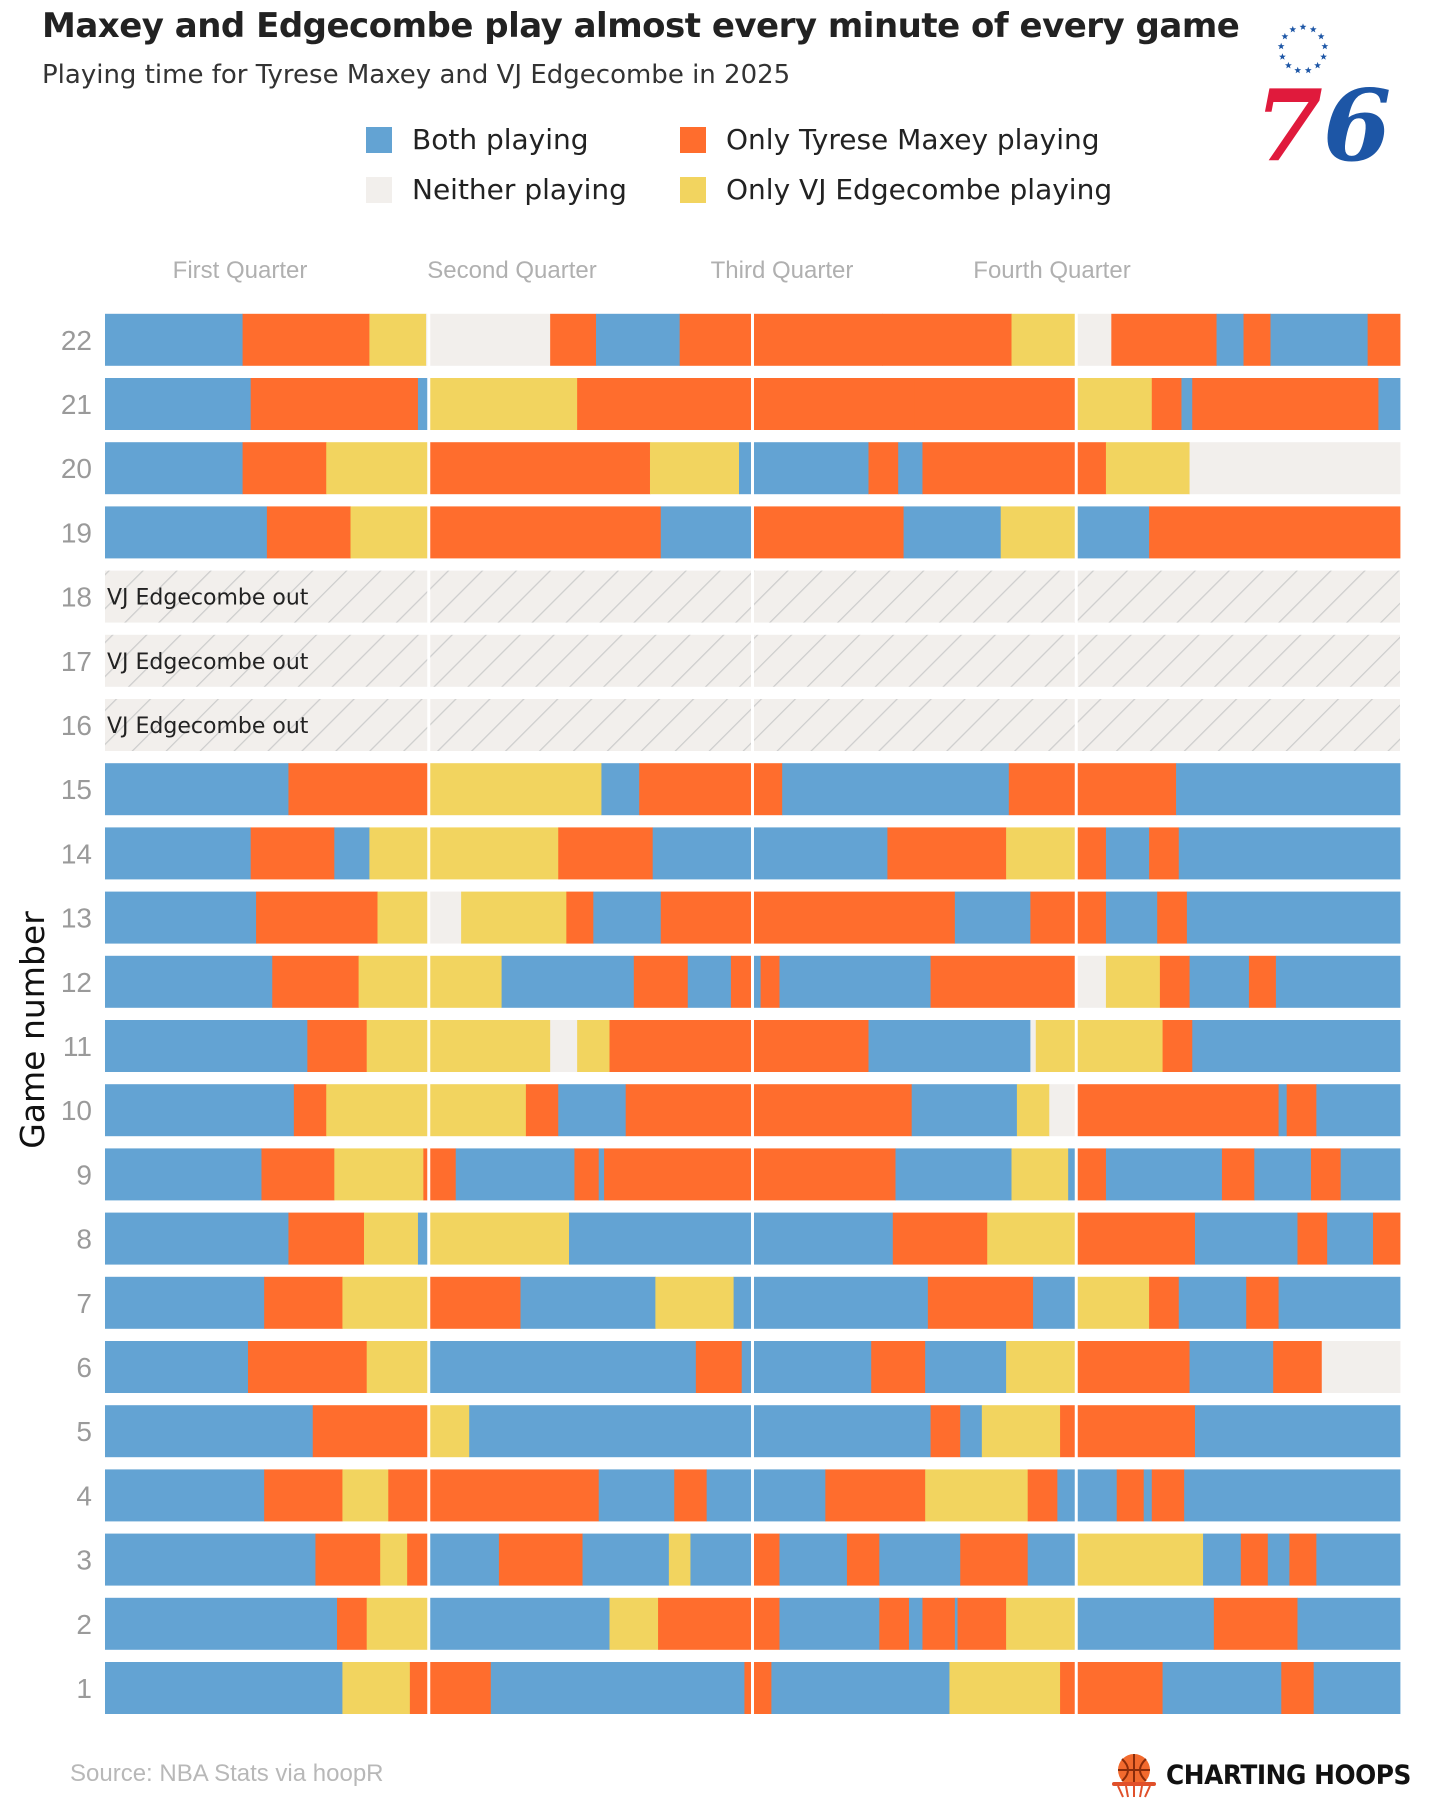 Image resolution: width=1456 pixels, height=1820 pixels. I want to click on quarter-label: Fourth Quarter, so click(1051, 270).